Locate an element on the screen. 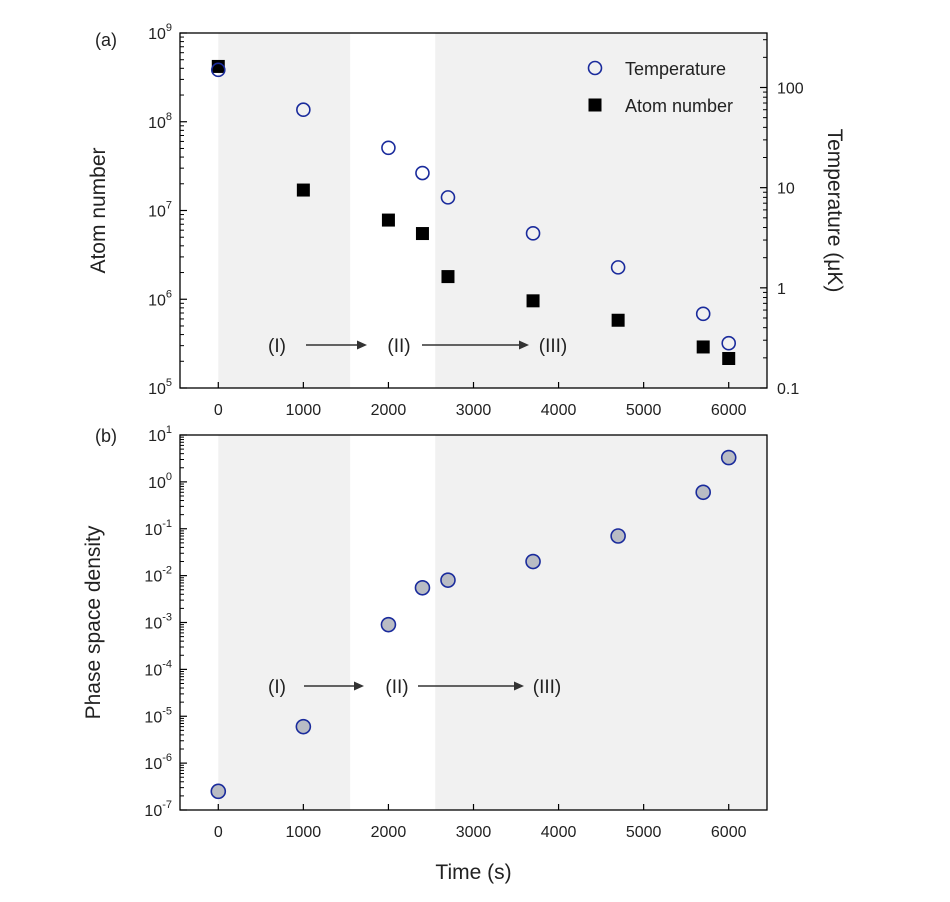 The height and width of the screenshot is (902, 950). panel-label: (a) is located at coordinates (106, 40).